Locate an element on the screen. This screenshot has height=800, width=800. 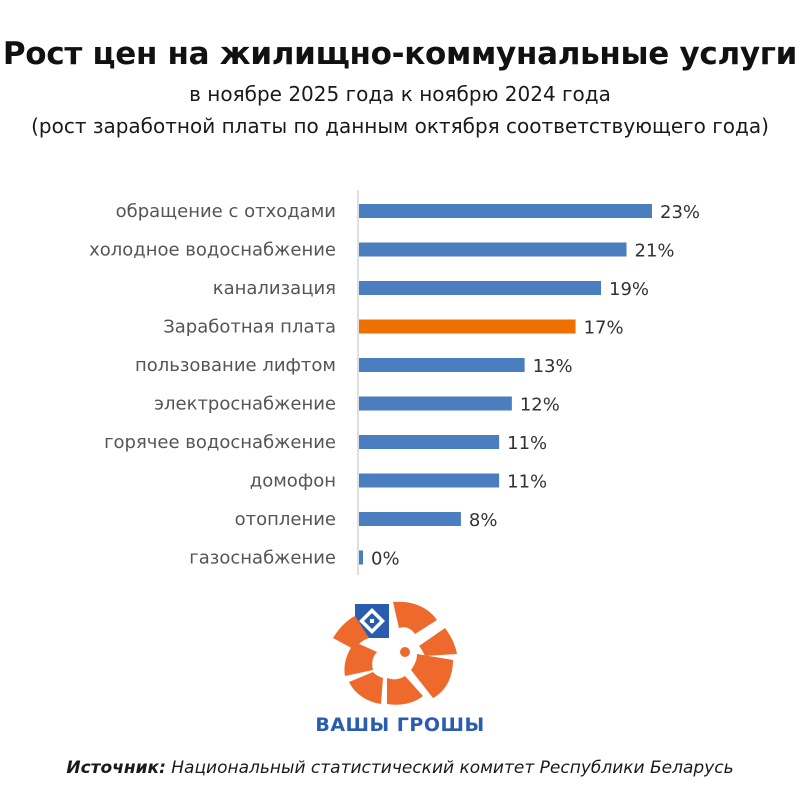
category-label: электроснабжение is located at coordinates (245, 404).